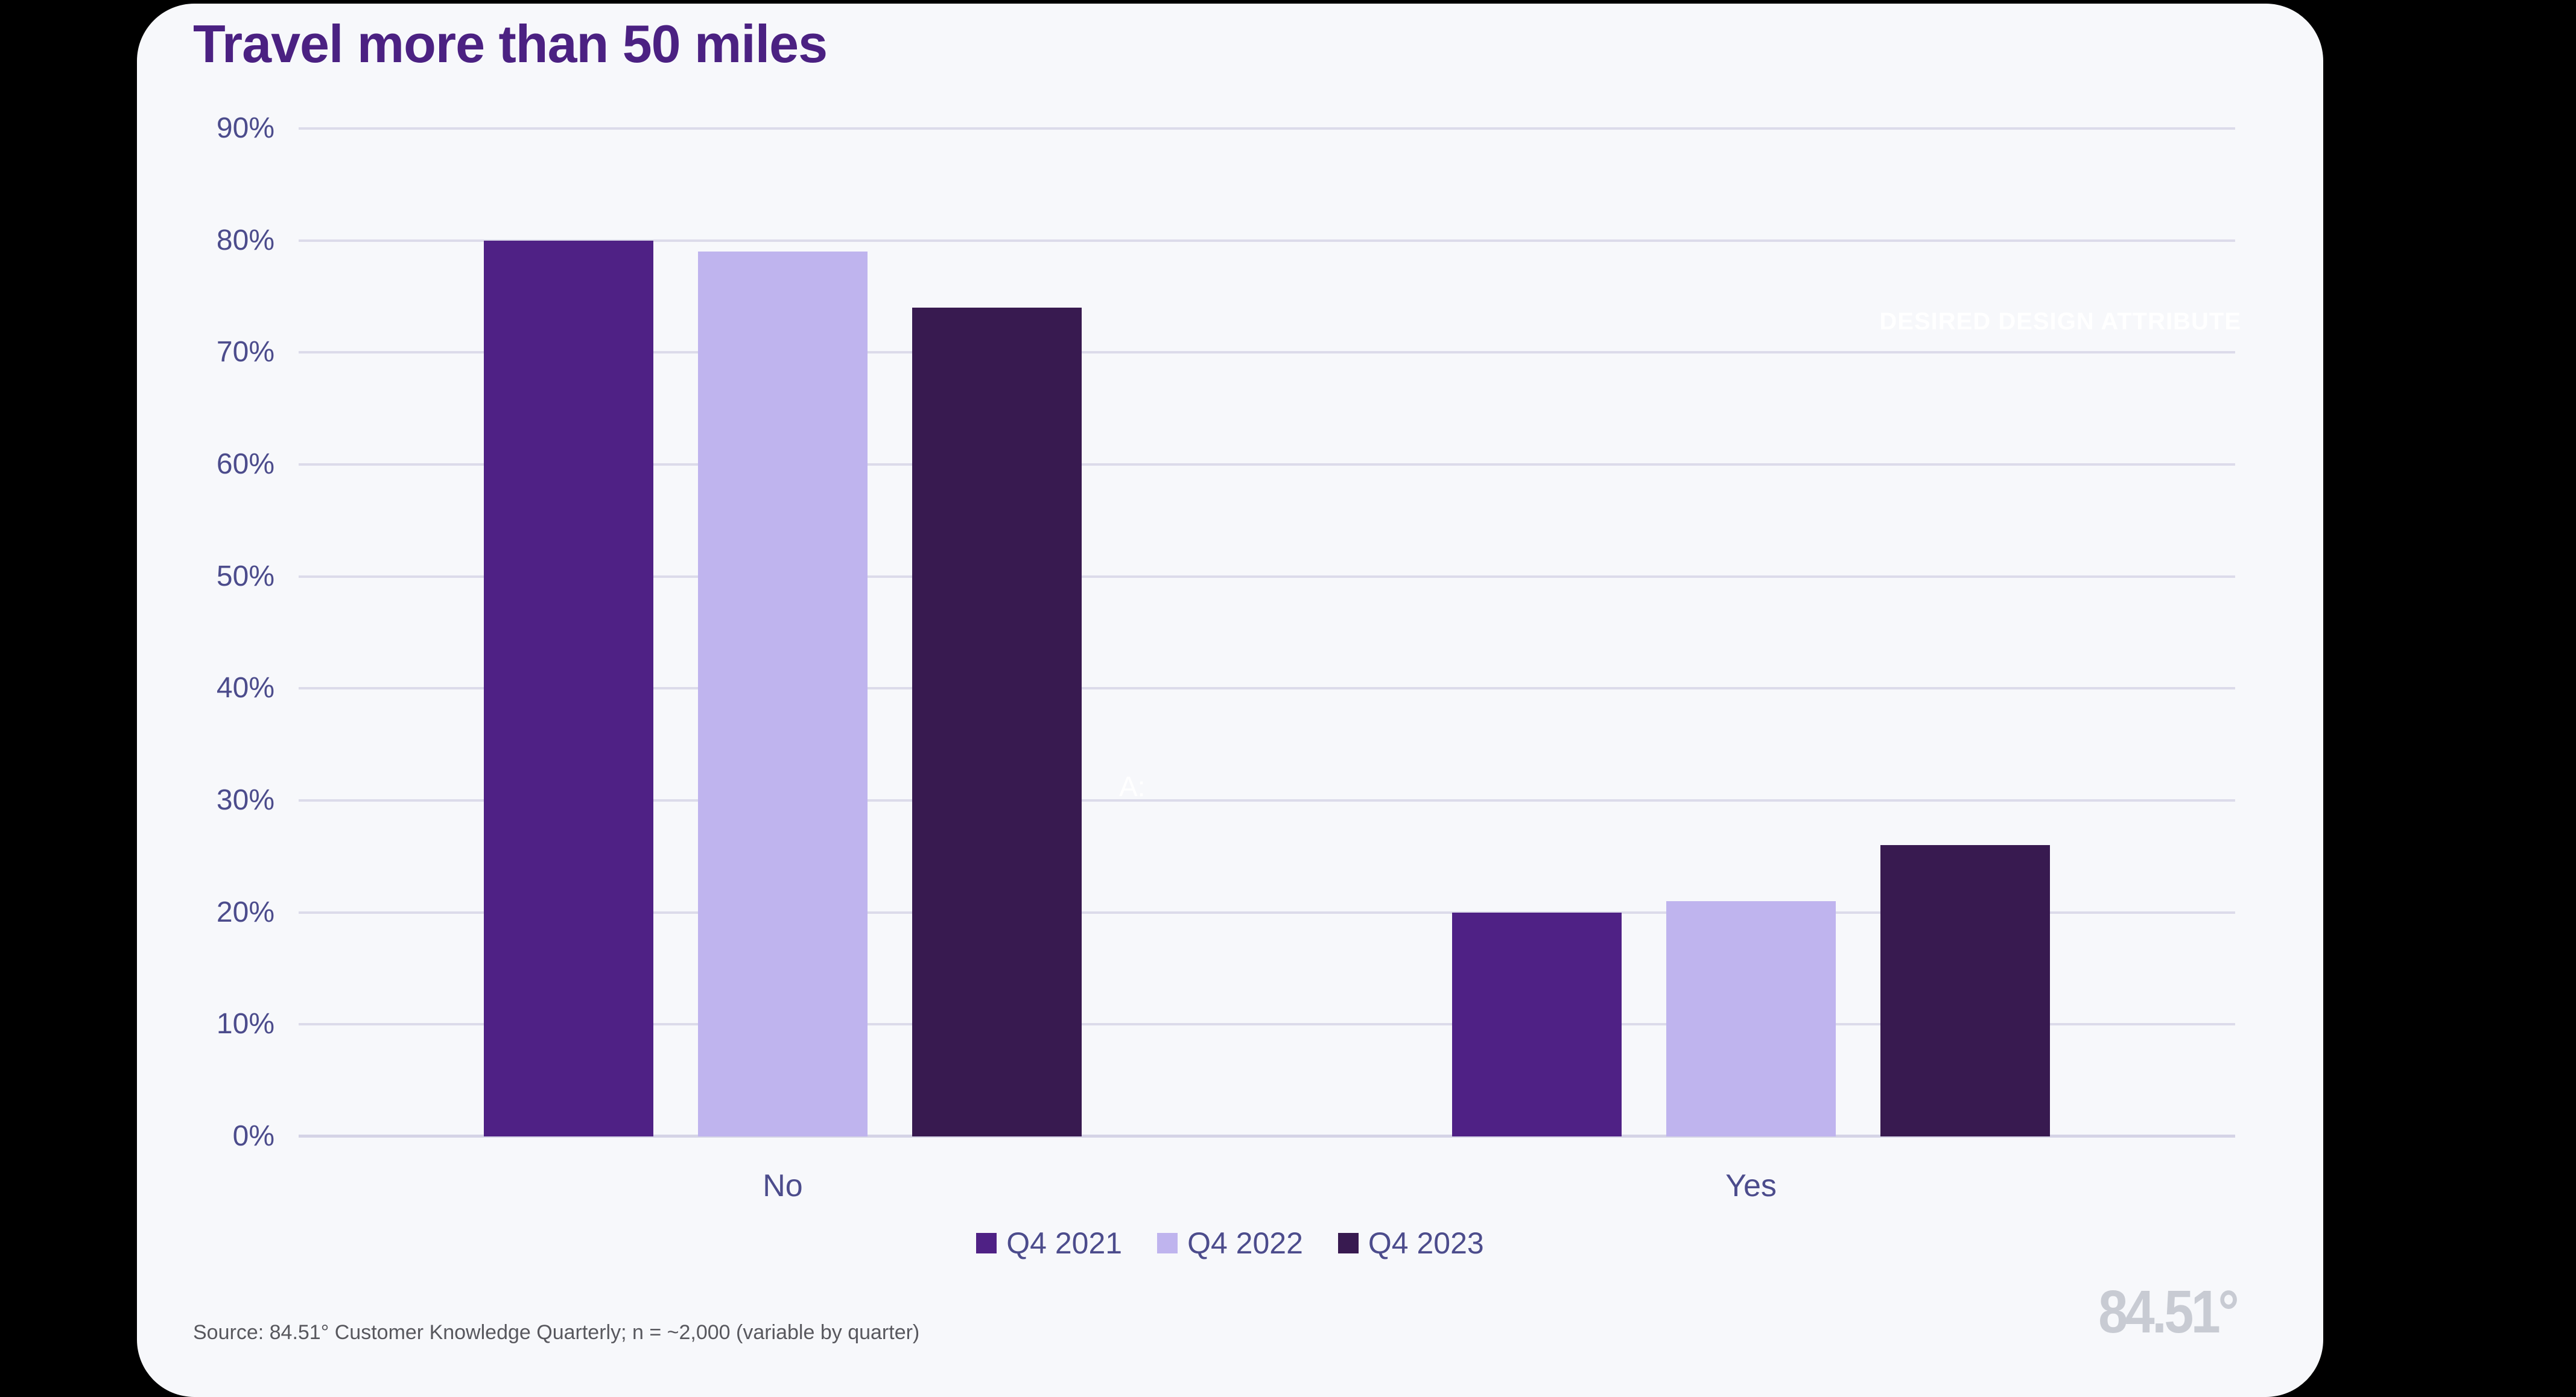 This screenshot has height=1397, width=2576. What do you see at coordinates (245, 128) in the screenshot?
I see `y-axis-tick-label: 90%` at bounding box center [245, 128].